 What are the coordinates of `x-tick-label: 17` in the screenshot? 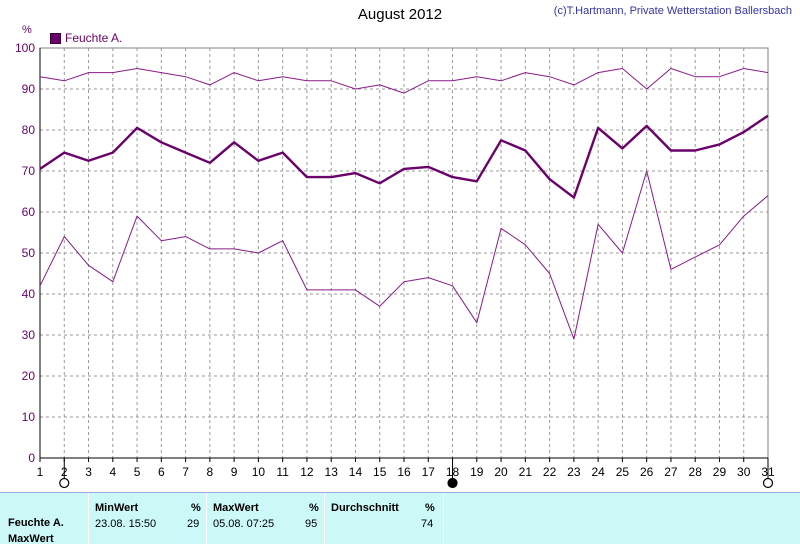 It's located at (429, 472).